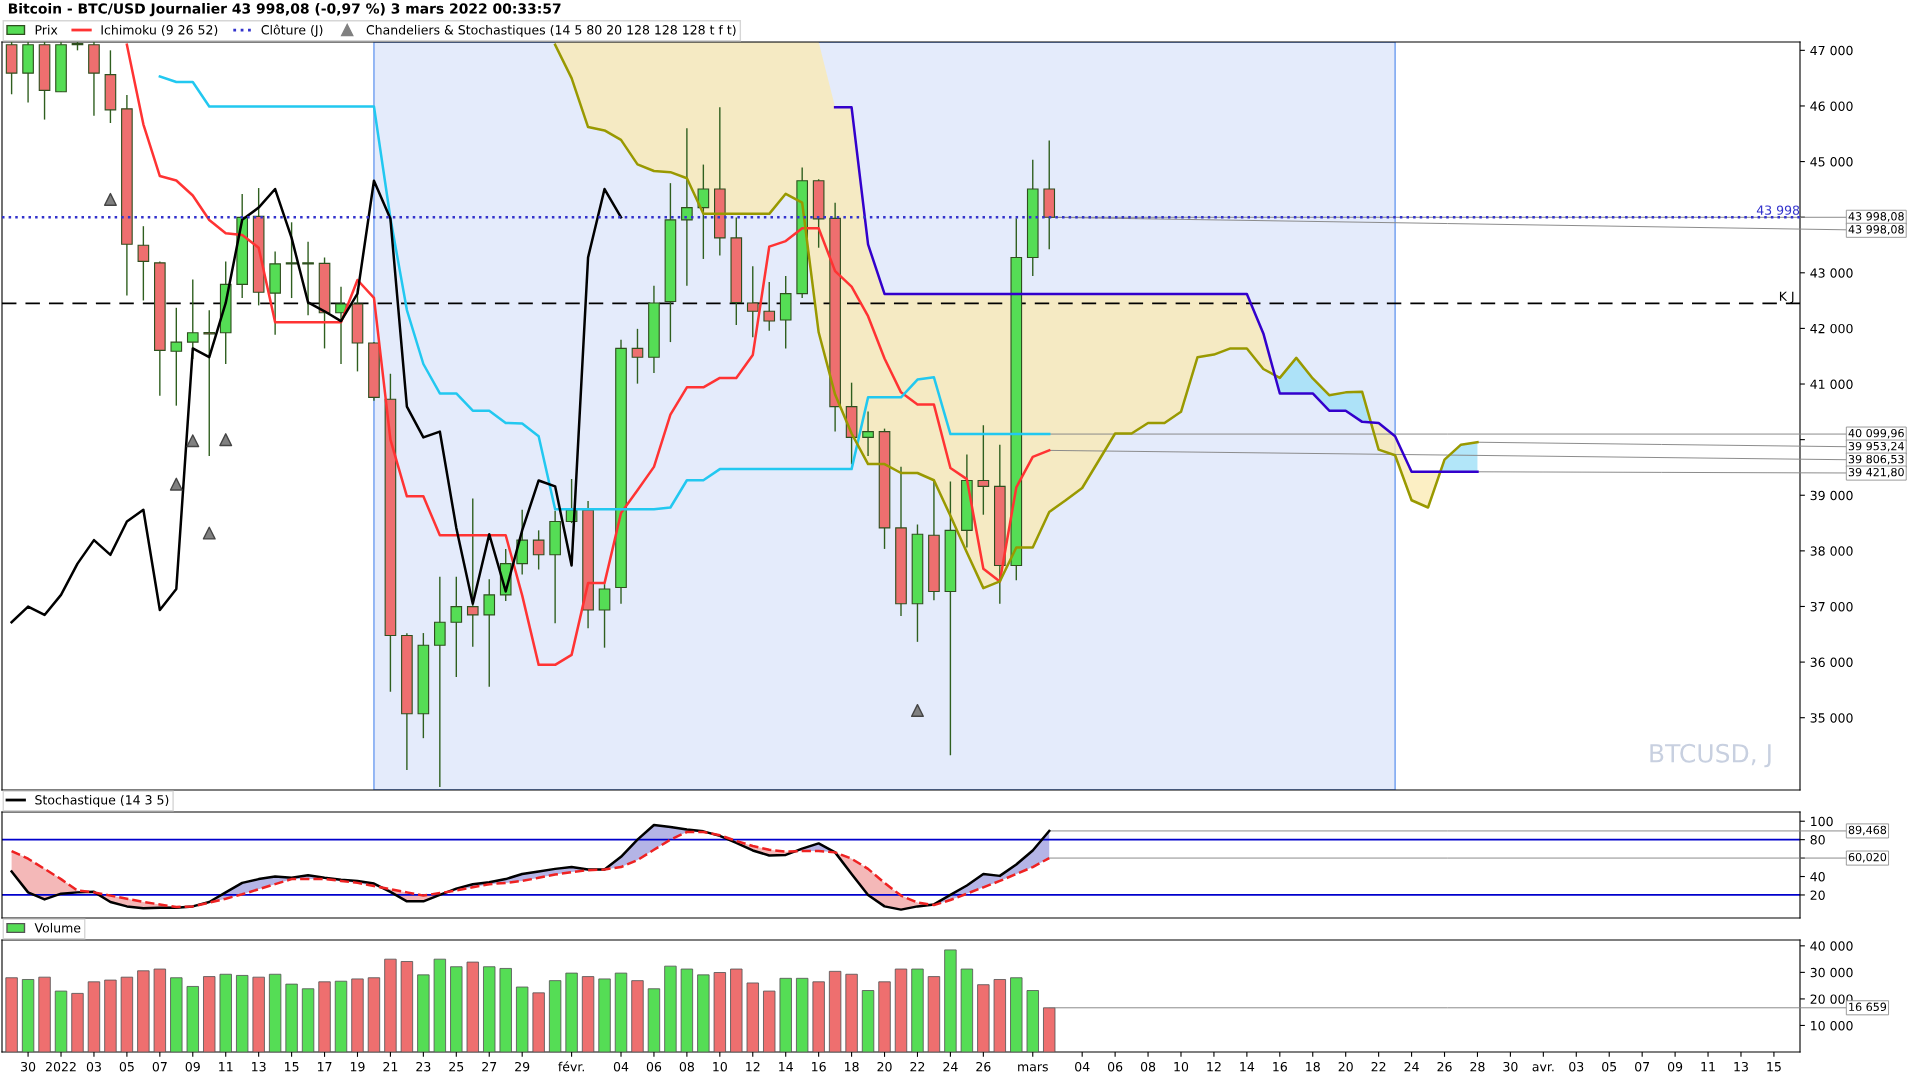 The width and height of the screenshot is (1920, 1080). I want to click on annotation: 16 659, so click(1868, 1007).